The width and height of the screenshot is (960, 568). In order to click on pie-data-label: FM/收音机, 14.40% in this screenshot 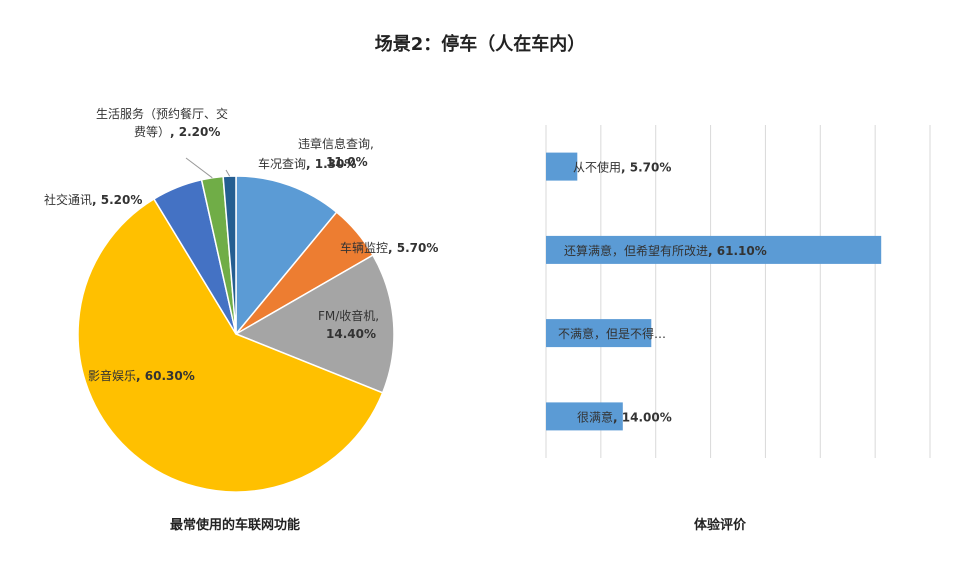, I will do `click(348, 324)`.